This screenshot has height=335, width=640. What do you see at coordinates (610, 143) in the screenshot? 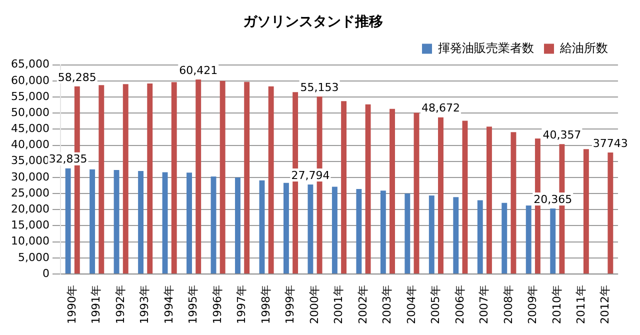
I see `data-label: 37743` at bounding box center [610, 143].